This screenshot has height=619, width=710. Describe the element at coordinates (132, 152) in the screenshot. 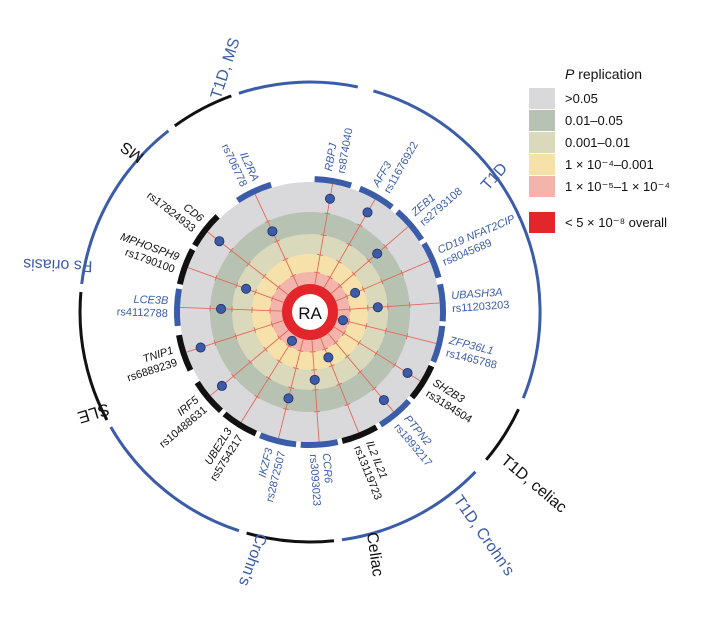

I see `disease-label: MS` at that location.